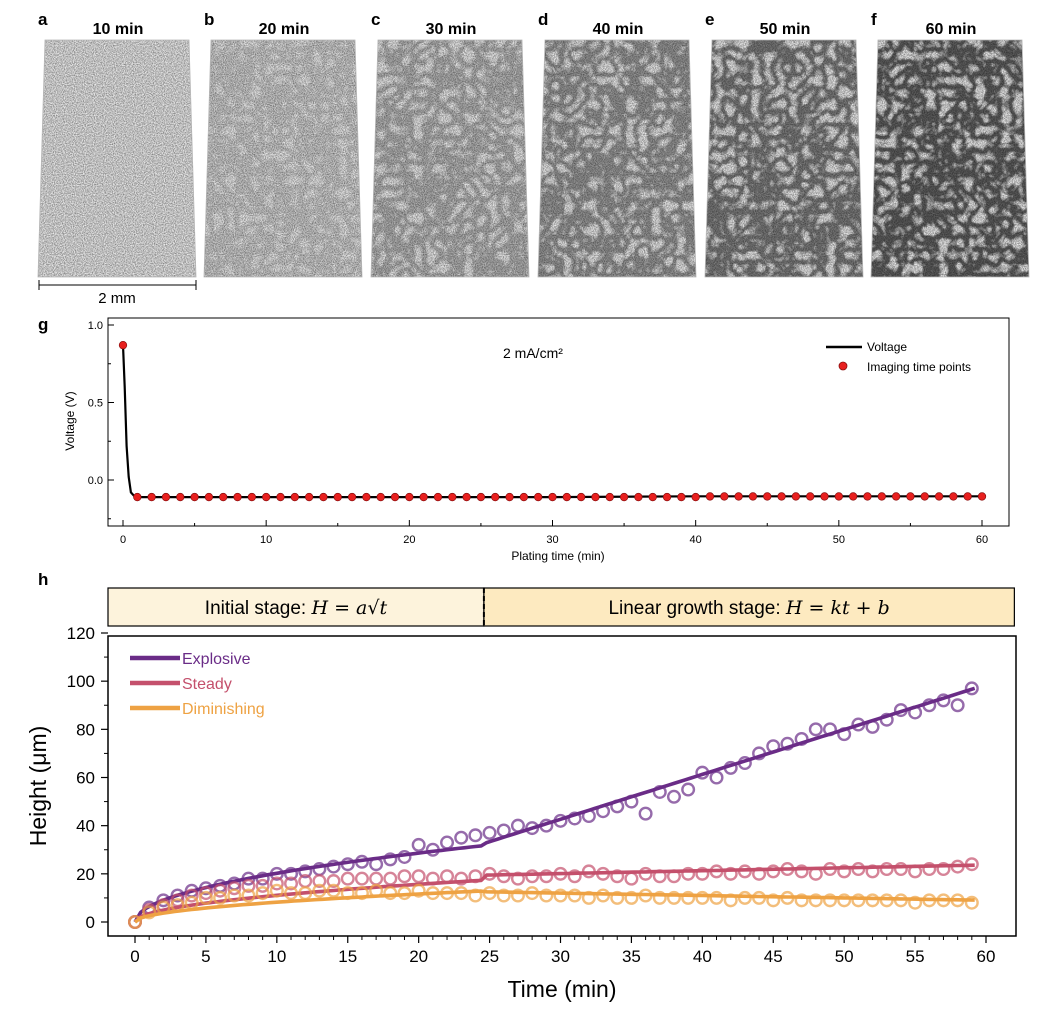  What do you see at coordinates (118, 29) in the screenshot?
I see `panel-title-a: 10 min` at bounding box center [118, 29].